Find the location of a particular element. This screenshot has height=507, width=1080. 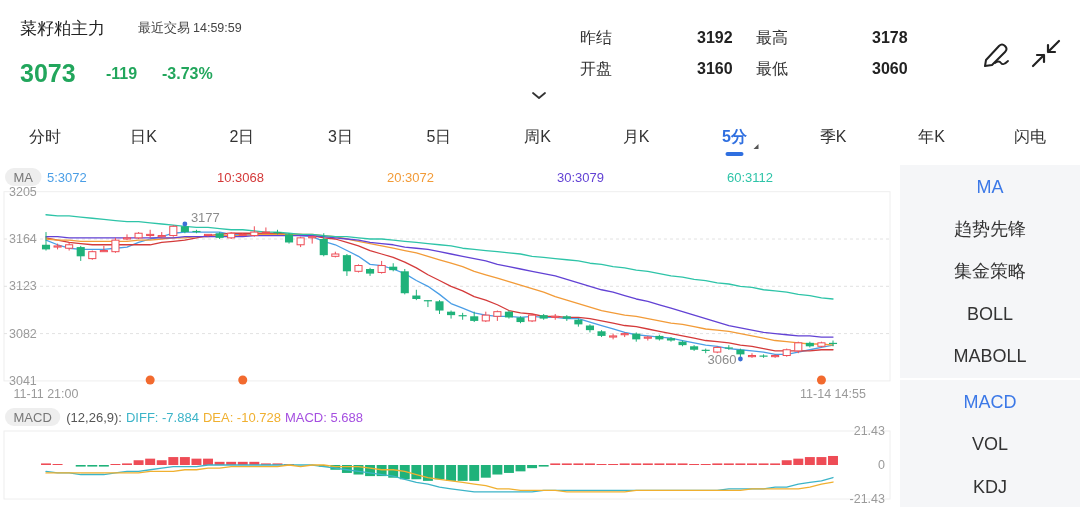

text: 60:3112 is located at coordinates (750, 177).